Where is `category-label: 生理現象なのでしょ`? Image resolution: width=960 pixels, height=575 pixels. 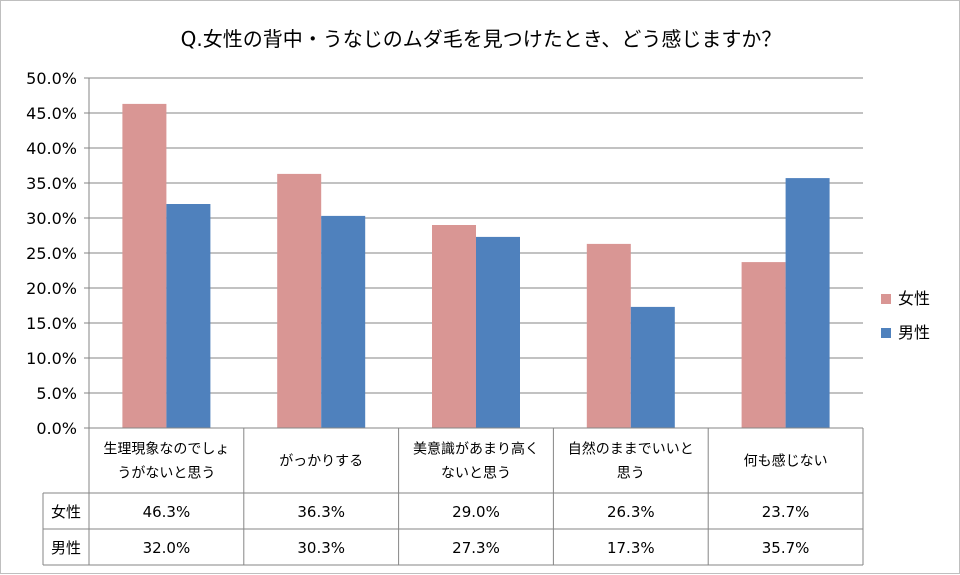
category-label: 生理現象なのでしょ is located at coordinates (166, 450).